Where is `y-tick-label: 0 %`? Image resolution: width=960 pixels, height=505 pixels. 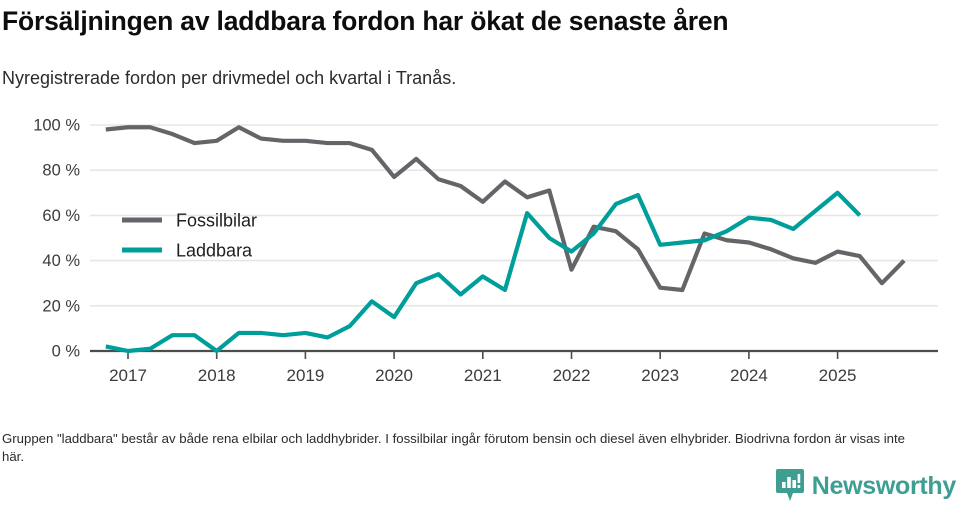
y-tick-label: 0 % is located at coordinates (66, 352).